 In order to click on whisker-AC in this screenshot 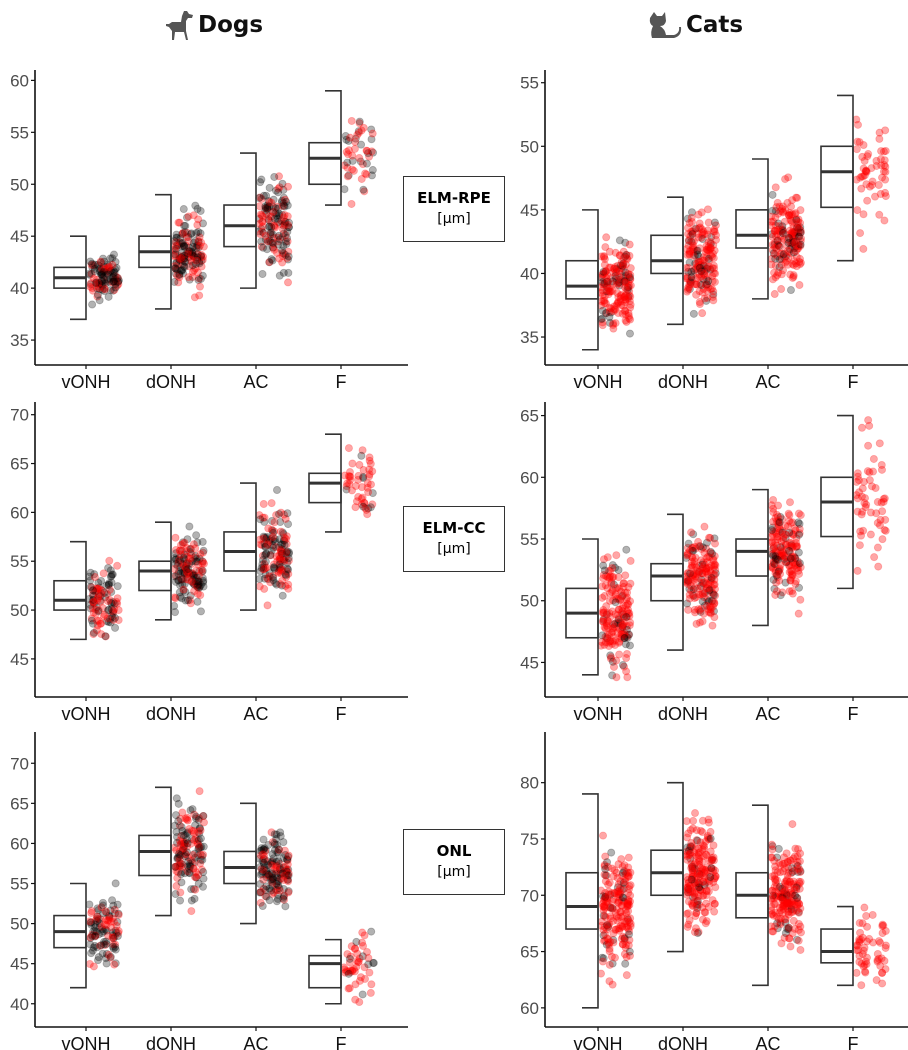, I will do `click(248, 863)`.